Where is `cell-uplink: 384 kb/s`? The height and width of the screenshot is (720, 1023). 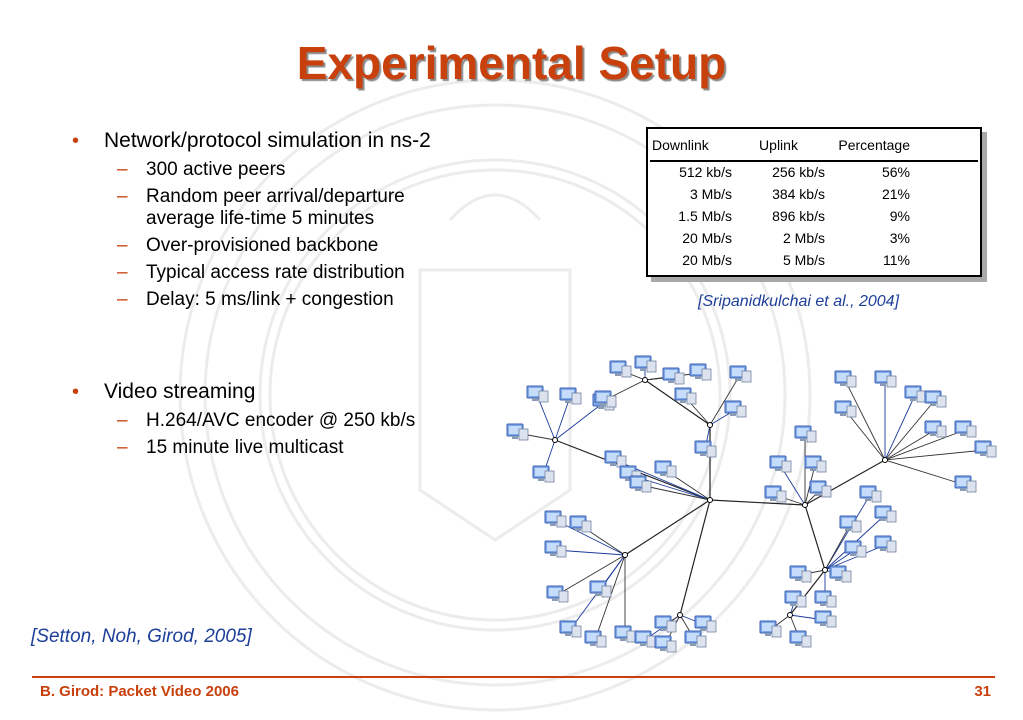 cell-uplink: 384 kb/s is located at coordinates (798, 194).